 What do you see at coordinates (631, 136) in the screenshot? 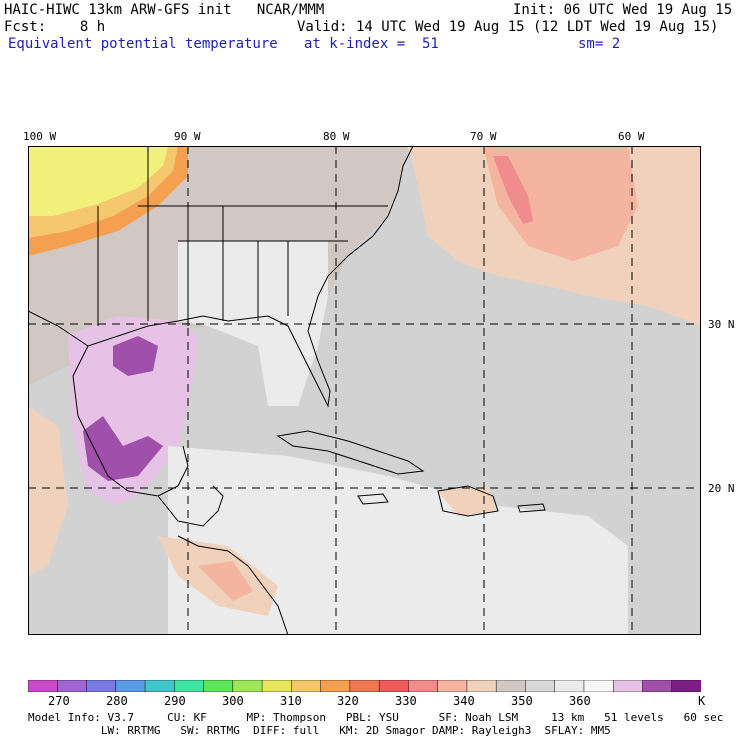
I see `lon-label-60w: 60 W` at bounding box center [631, 136].